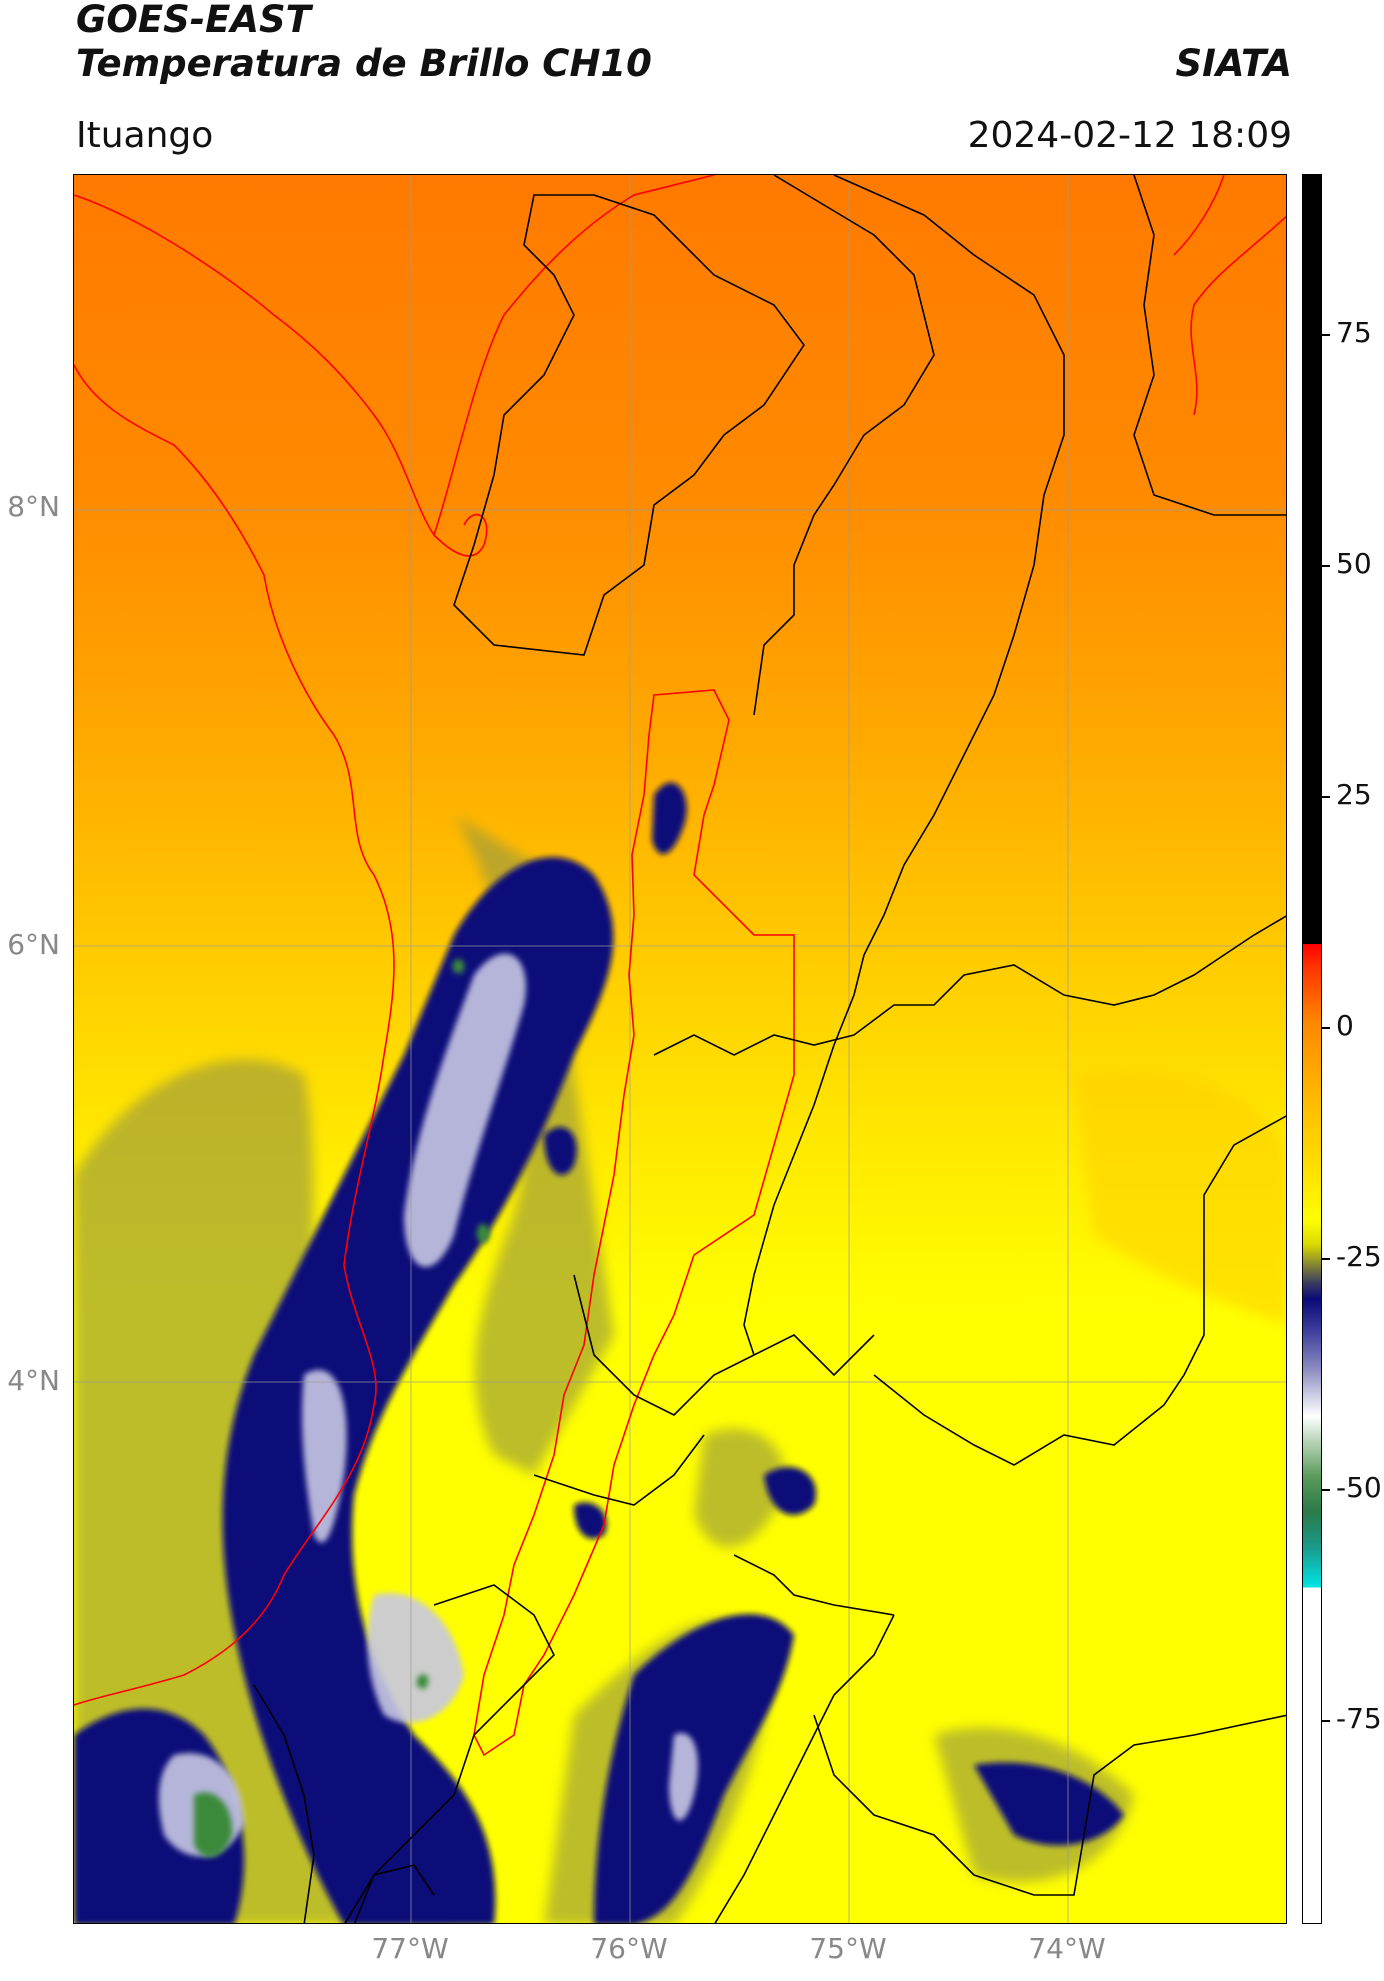 The height and width of the screenshot is (1981, 1384). I want to click on colorbar-label-neg50: -50, so click(1359, 1487).